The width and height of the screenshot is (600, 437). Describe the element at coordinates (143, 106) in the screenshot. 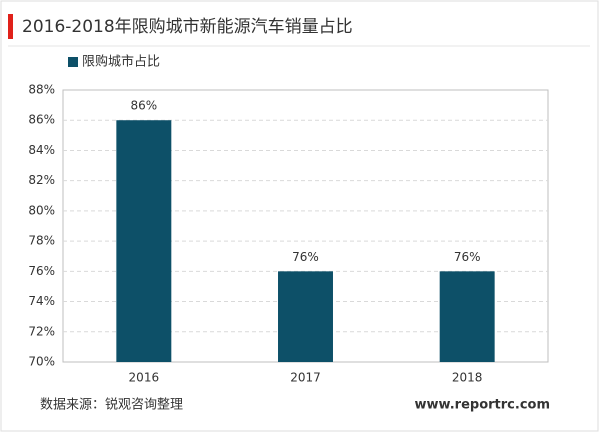

I see `value-label: 86%` at that location.